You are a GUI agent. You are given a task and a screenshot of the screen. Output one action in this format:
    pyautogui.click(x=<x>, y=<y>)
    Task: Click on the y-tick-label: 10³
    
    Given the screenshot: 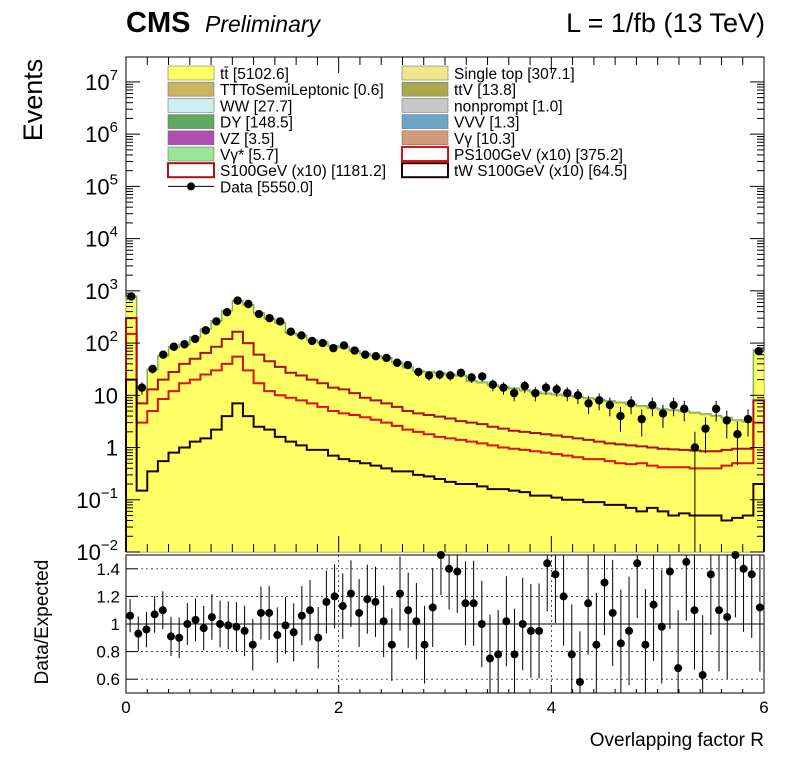 What is the action you would take?
    pyautogui.click(x=101, y=290)
    